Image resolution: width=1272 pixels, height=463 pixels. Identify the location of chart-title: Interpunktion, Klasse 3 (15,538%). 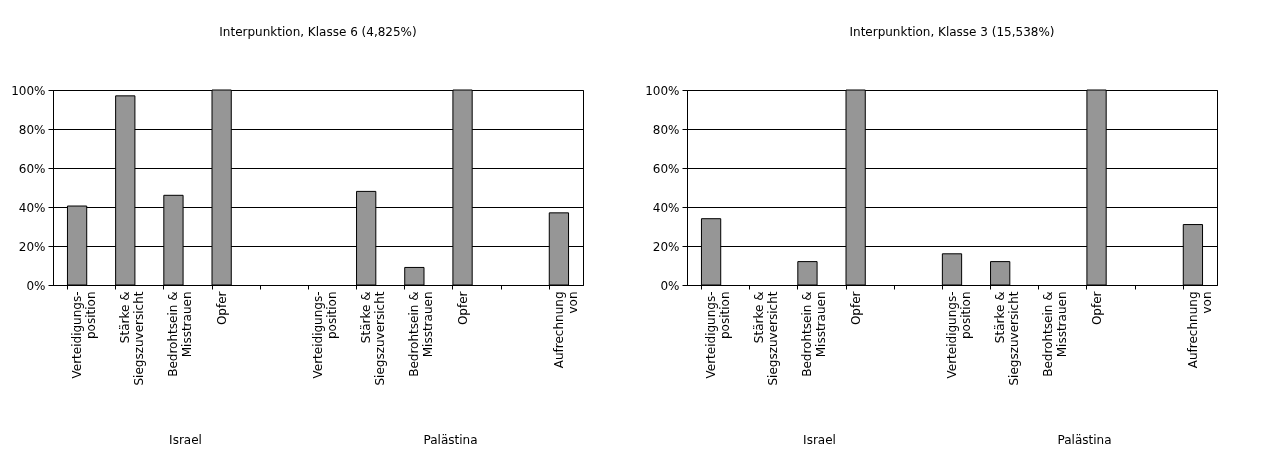
(952, 32).